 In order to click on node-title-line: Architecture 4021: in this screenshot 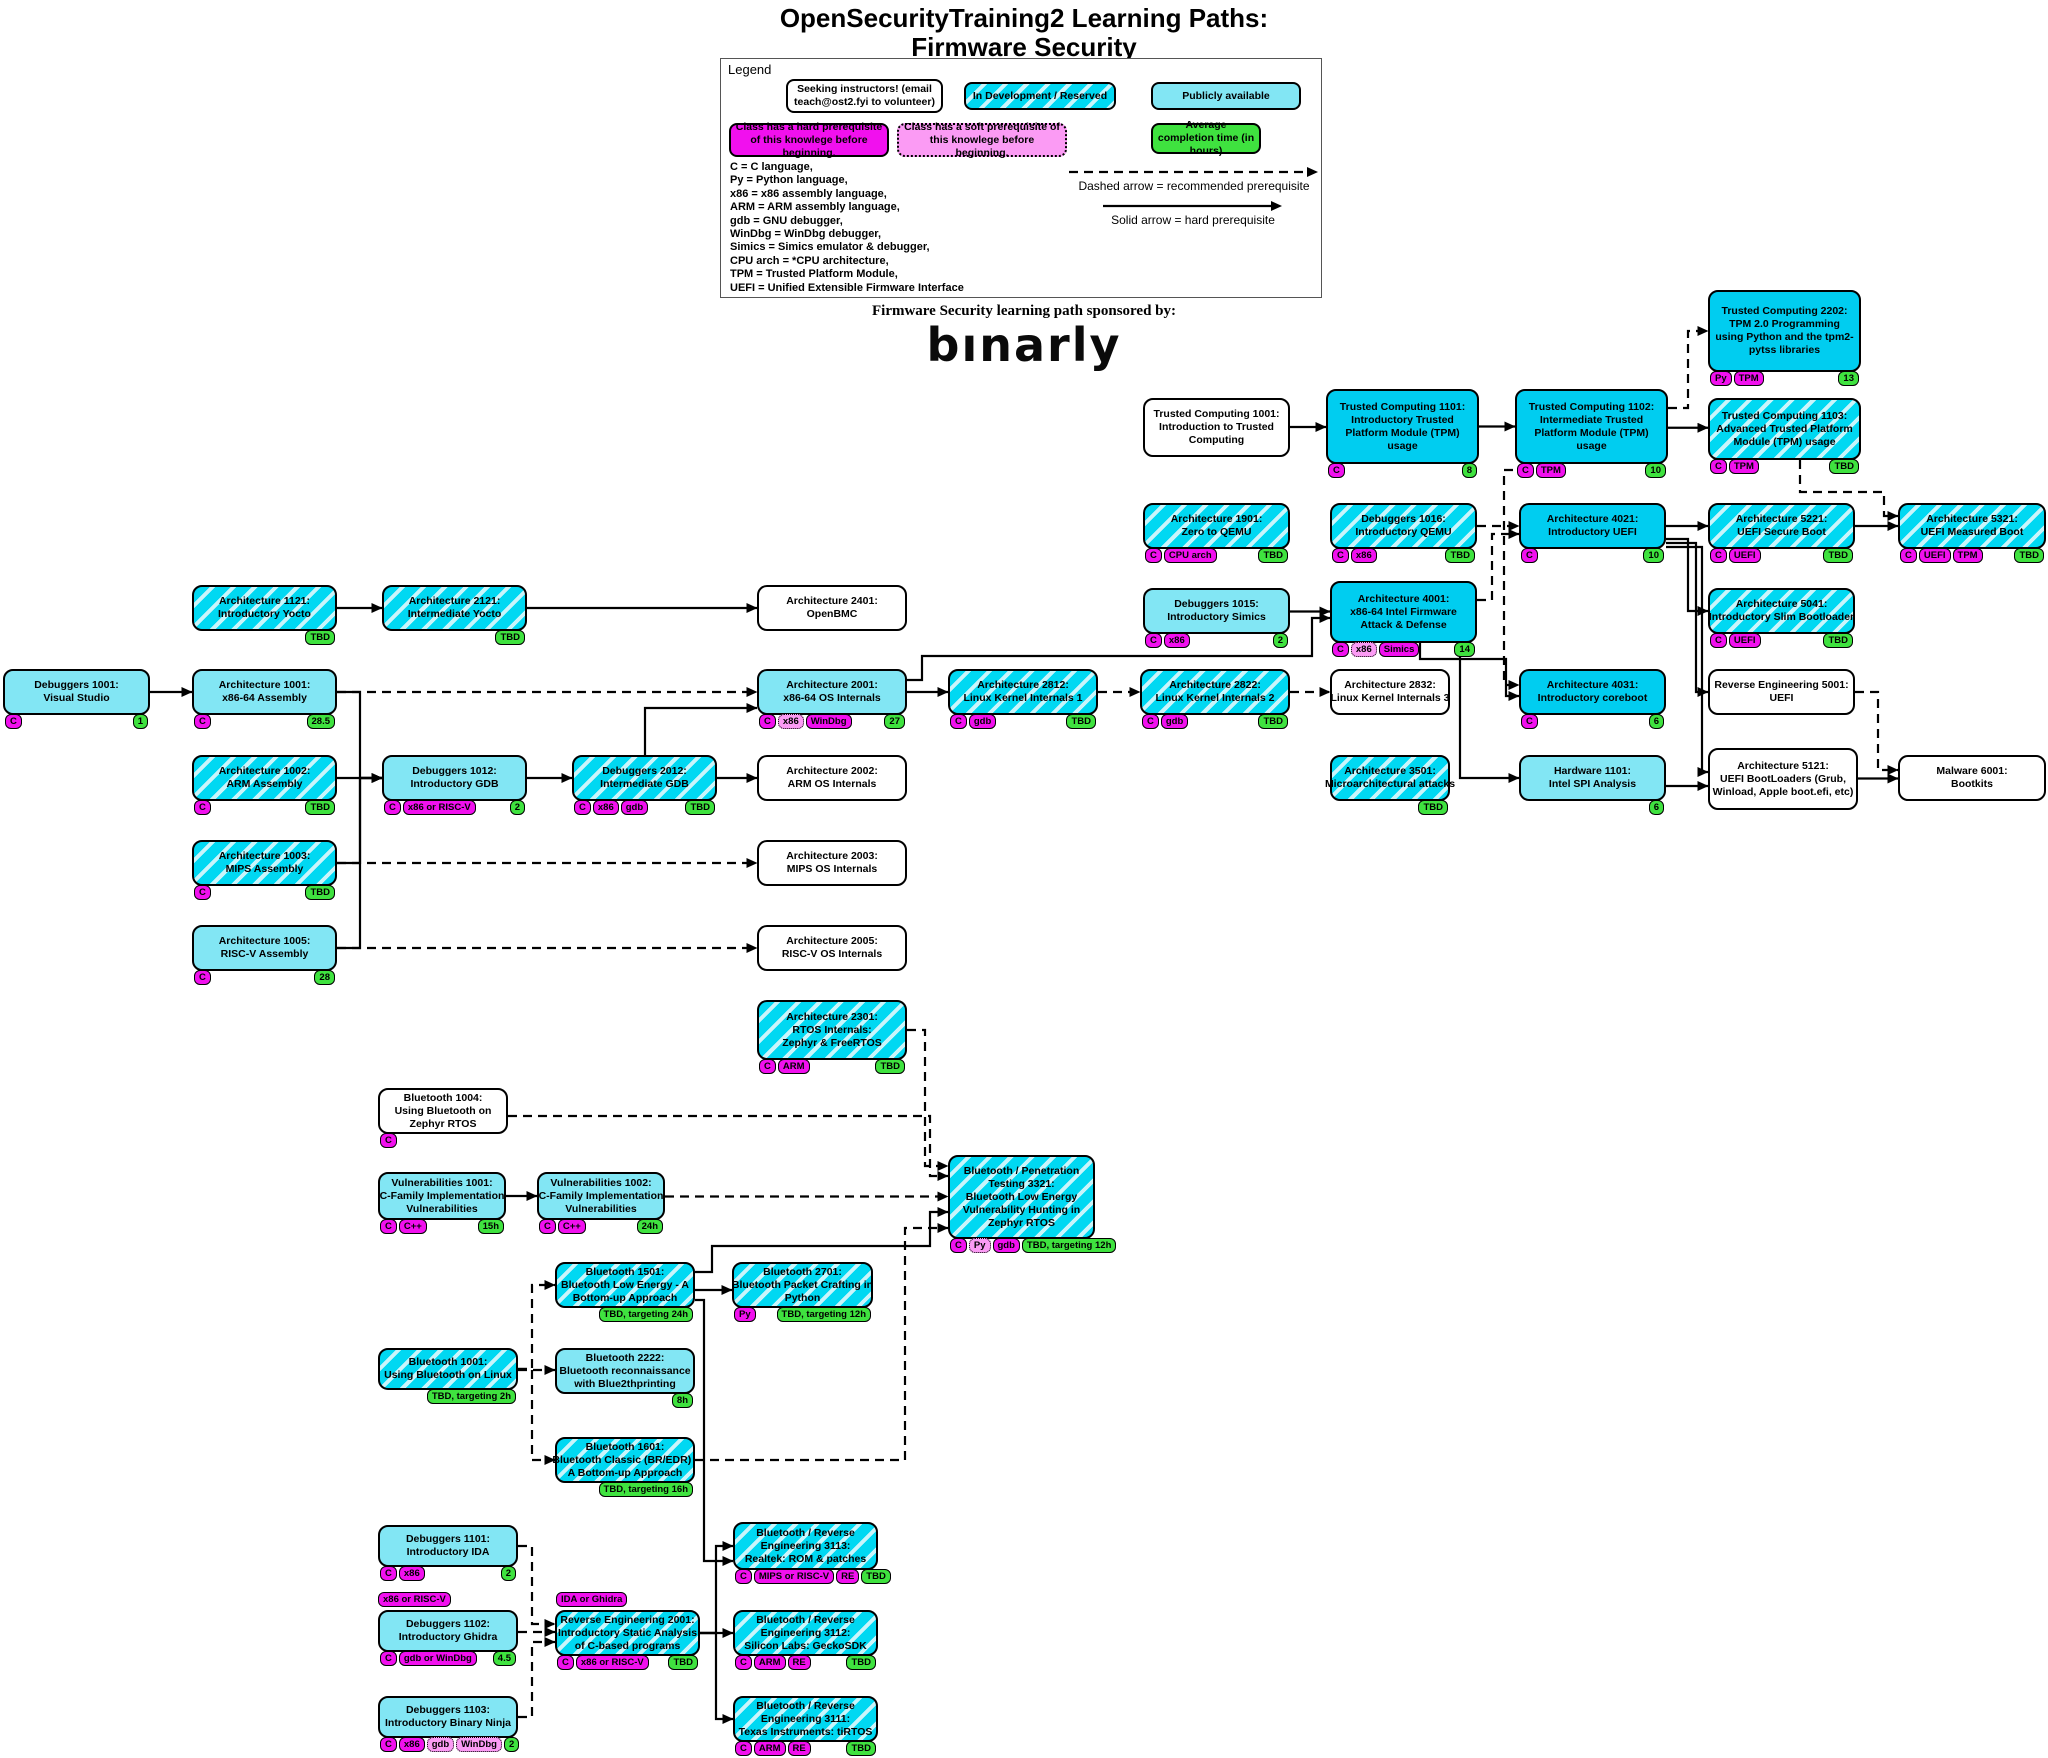, I will do `click(1592, 519)`.